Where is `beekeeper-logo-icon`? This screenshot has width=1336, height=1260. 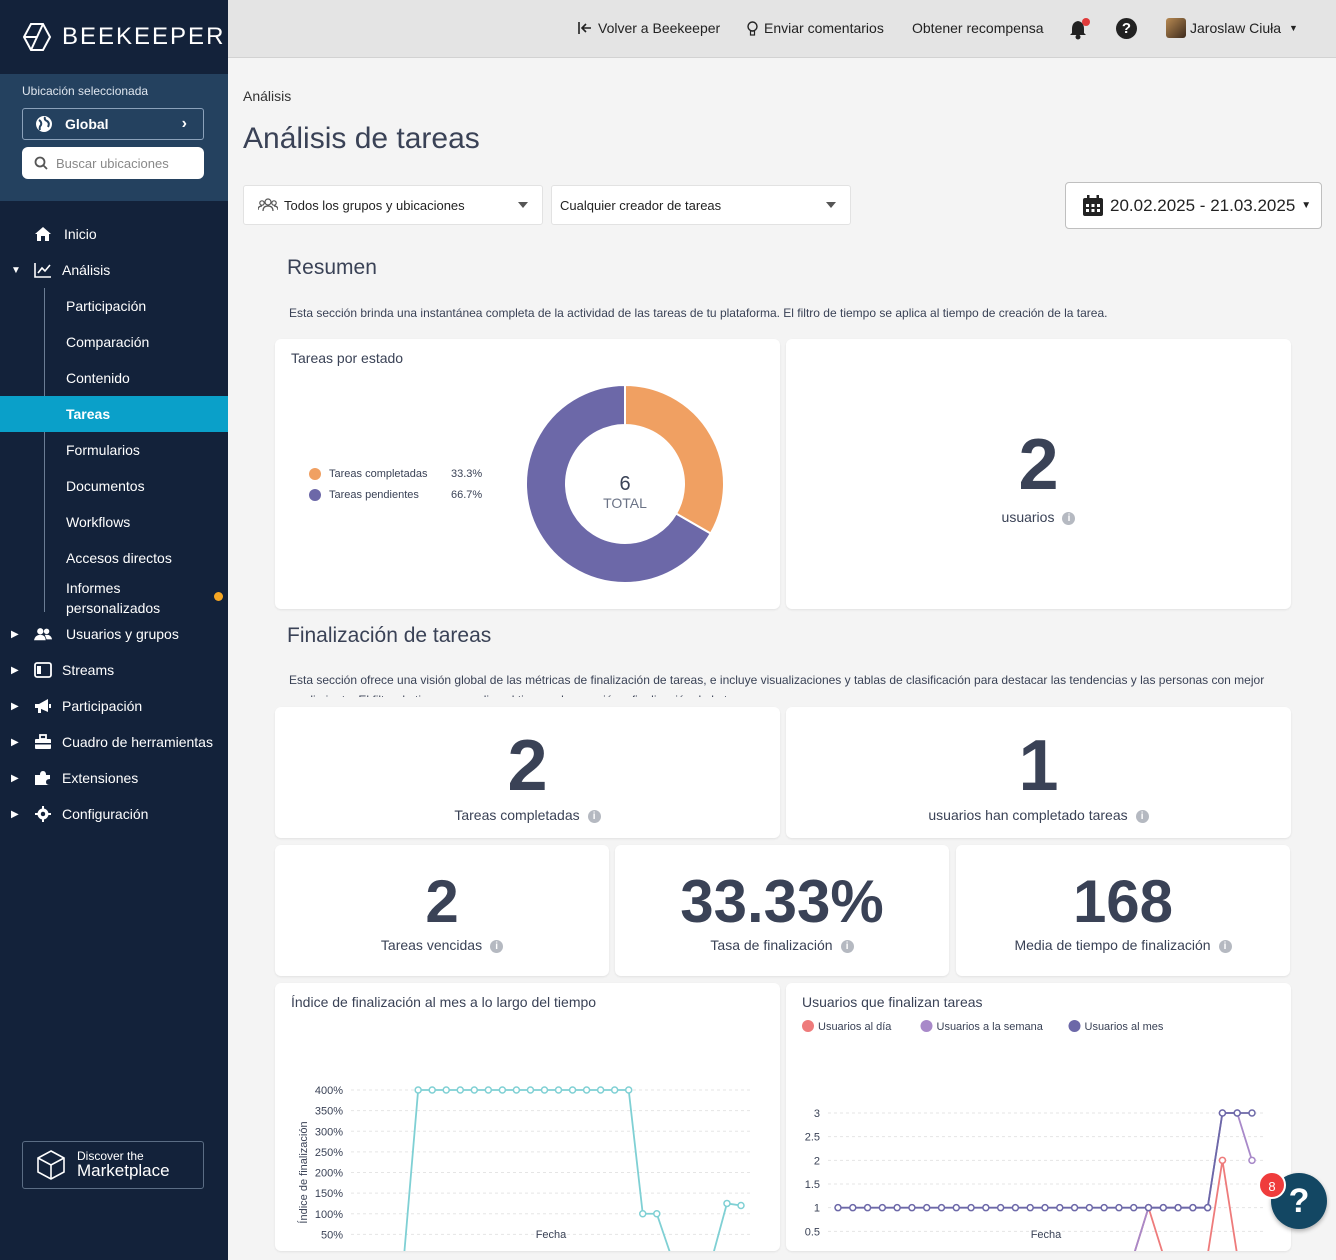 beekeeper-logo-icon is located at coordinates (37, 37).